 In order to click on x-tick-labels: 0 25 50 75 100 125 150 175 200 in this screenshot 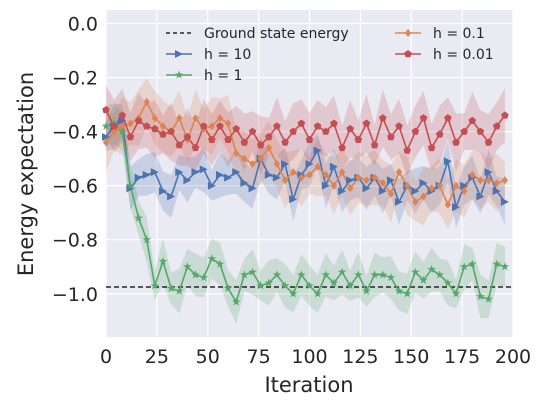, I will do `click(315, 357)`.